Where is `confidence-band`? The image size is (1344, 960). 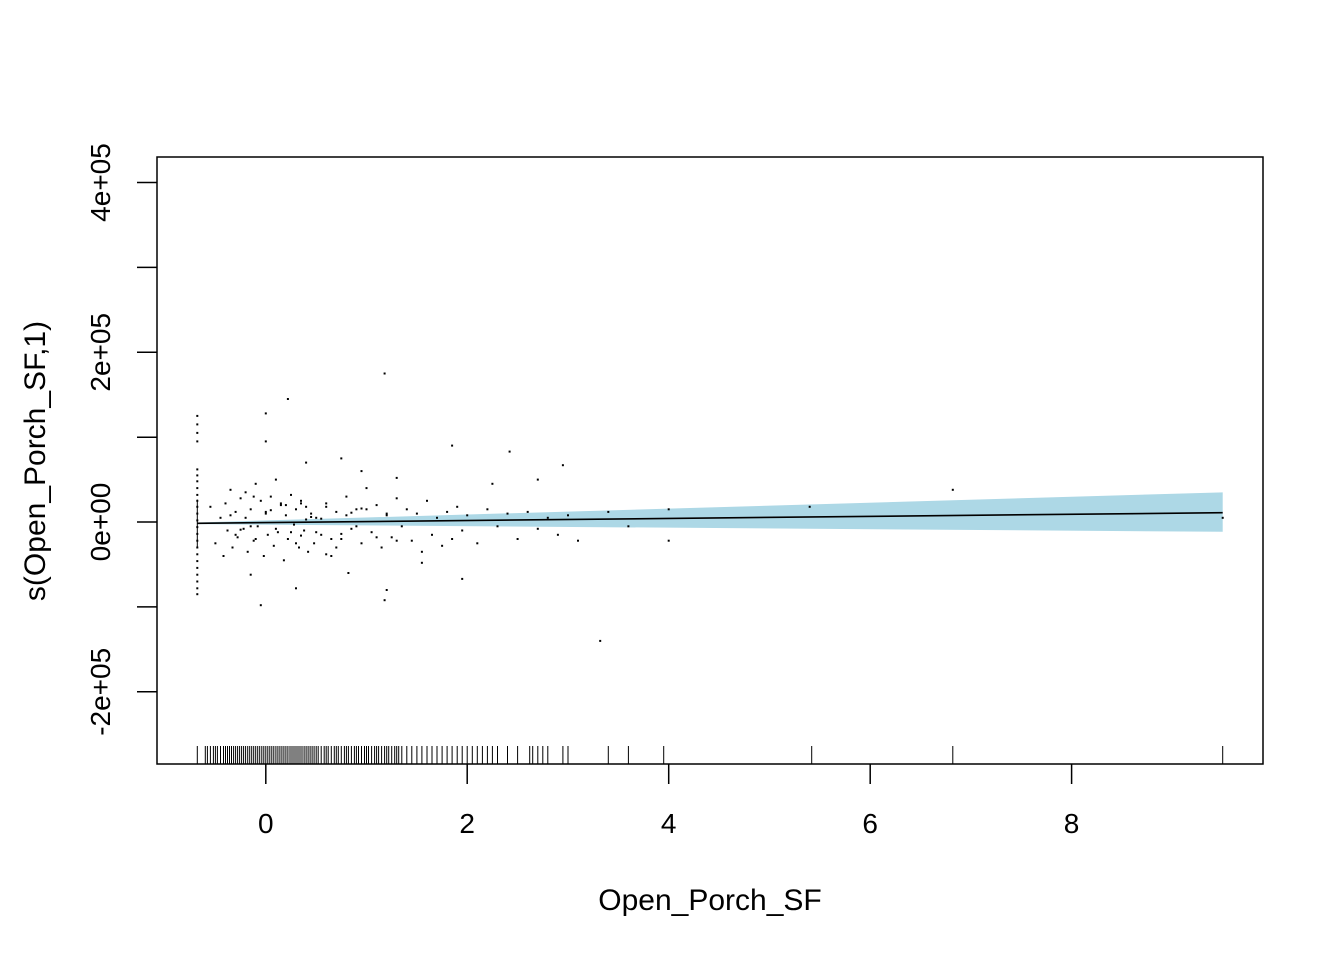 confidence-band is located at coordinates (710, 512).